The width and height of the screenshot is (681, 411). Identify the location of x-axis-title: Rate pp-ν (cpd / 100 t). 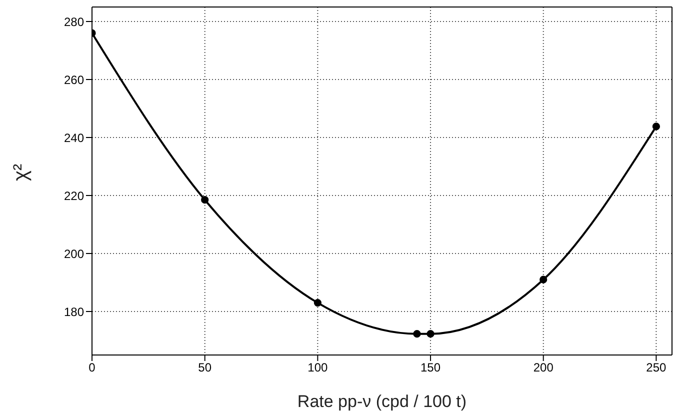
(382, 401).